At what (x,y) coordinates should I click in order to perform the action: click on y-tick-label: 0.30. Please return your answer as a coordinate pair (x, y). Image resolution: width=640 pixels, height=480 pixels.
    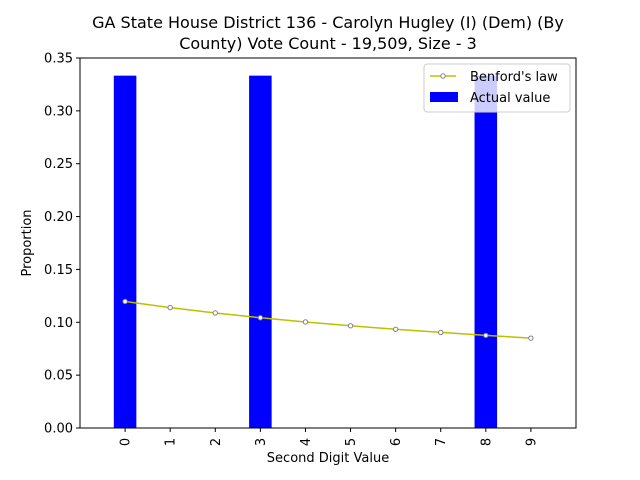
    Looking at the image, I should click on (58, 111).